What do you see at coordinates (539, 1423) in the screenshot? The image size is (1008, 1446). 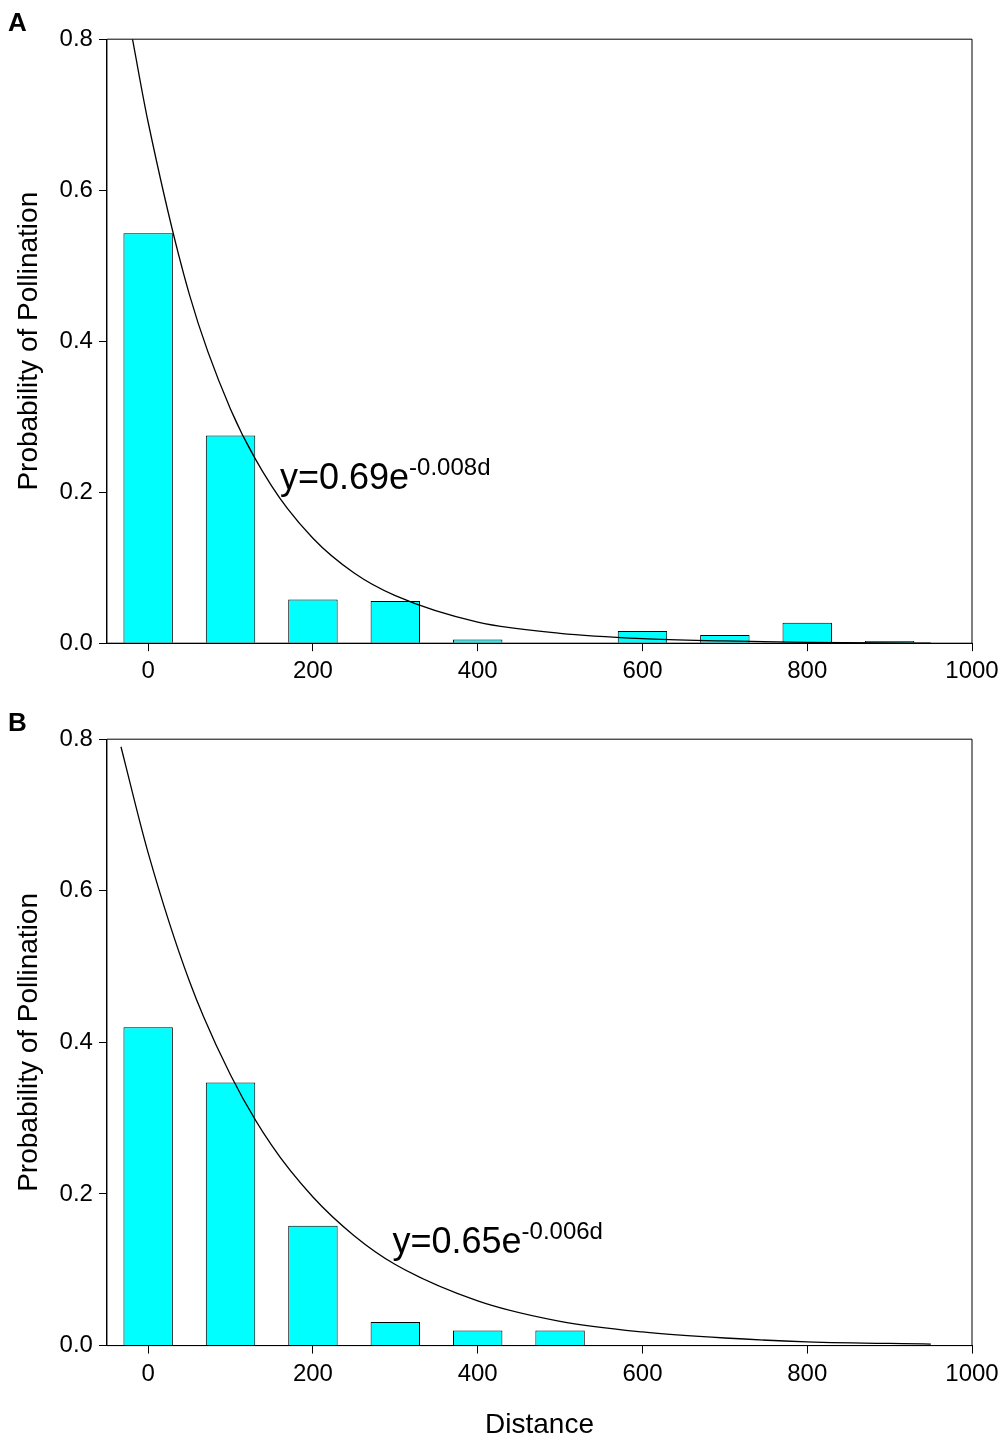 I see `x-axis-title: Distance` at bounding box center [539, 1423].